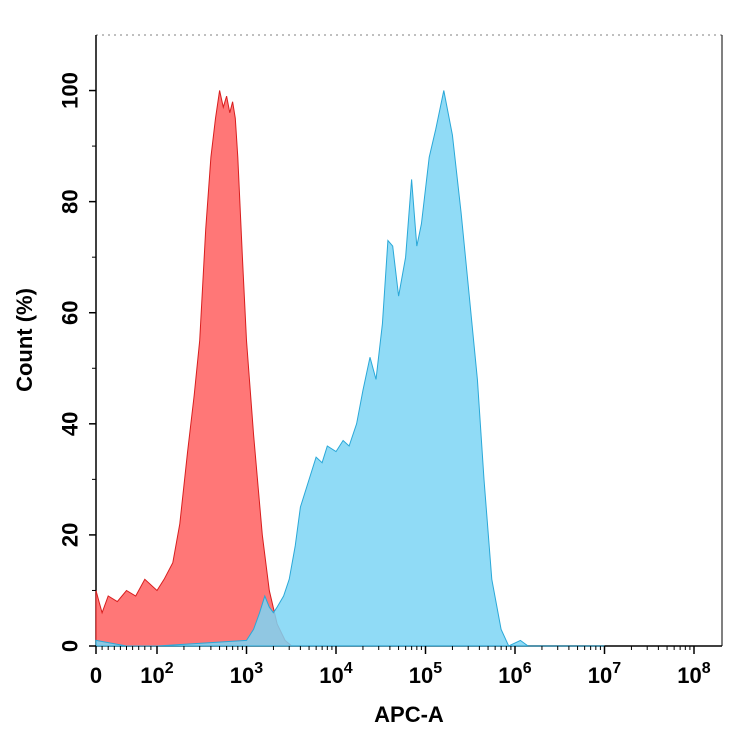 Image resolution: width=736 pixels, height=739 pixels. I want to click on x-tick-label: 10⁵, so click(425, 674).